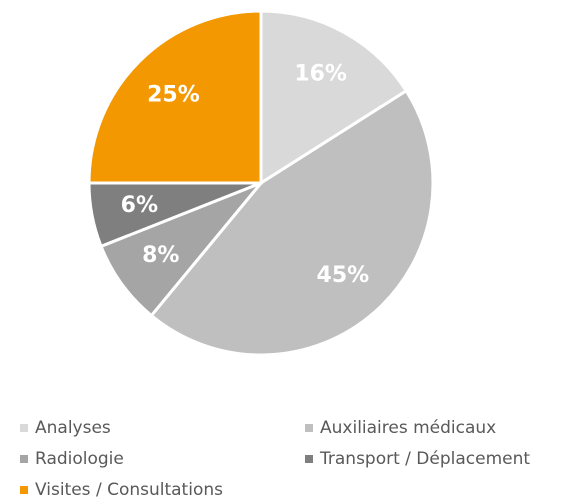 This screenshot has height=500, width=572. Describe the element at coordinates (343, 275) in the screenshot. I see `data-label: 45%` at that location.